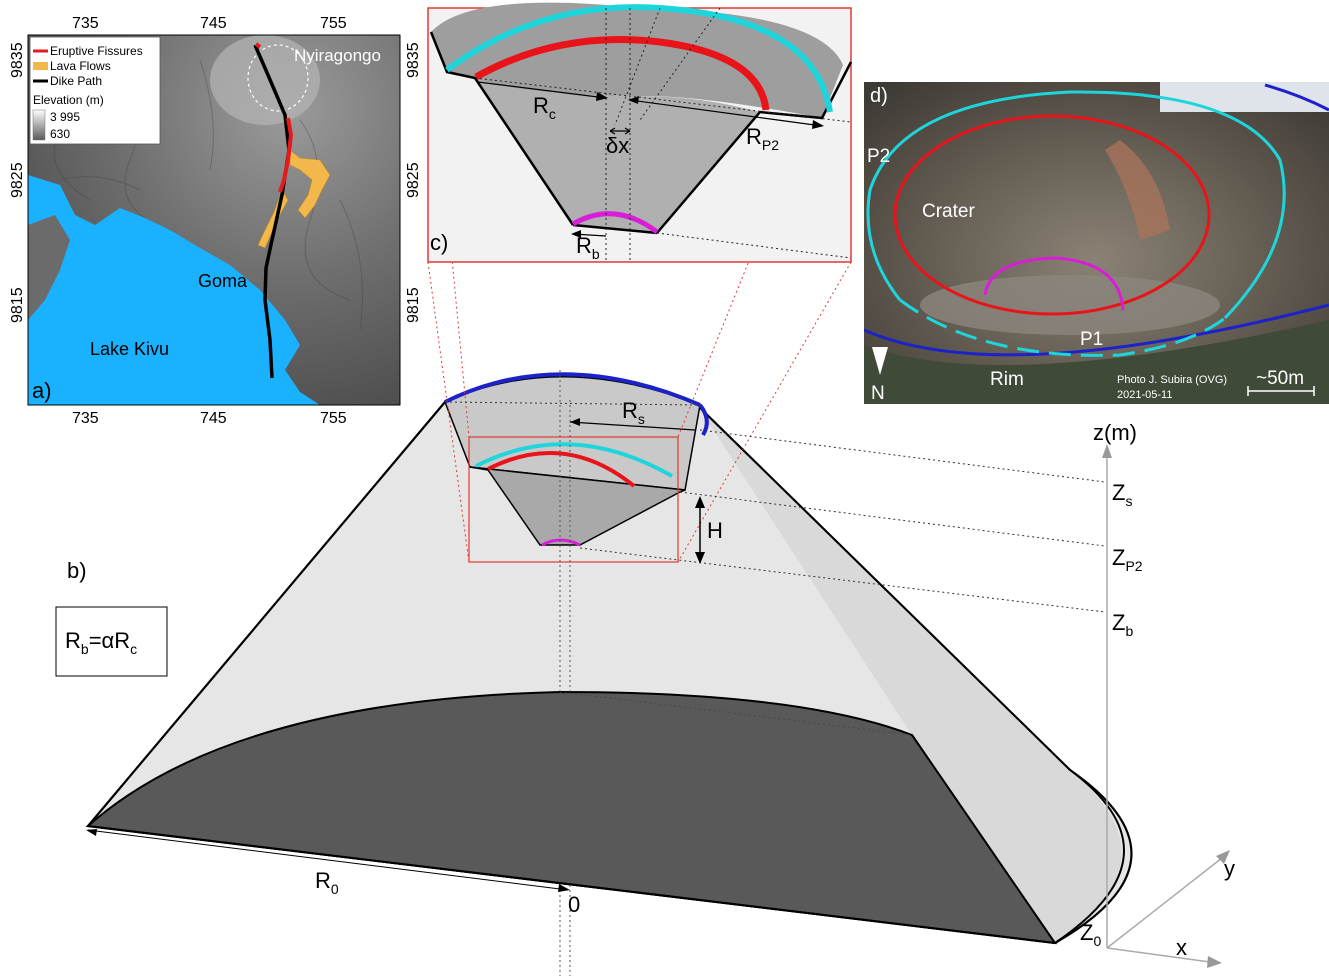 Image resolution: width=1329 pixels, height=976 pixels. I want to click on rp2-arrow, so click(726, 113).